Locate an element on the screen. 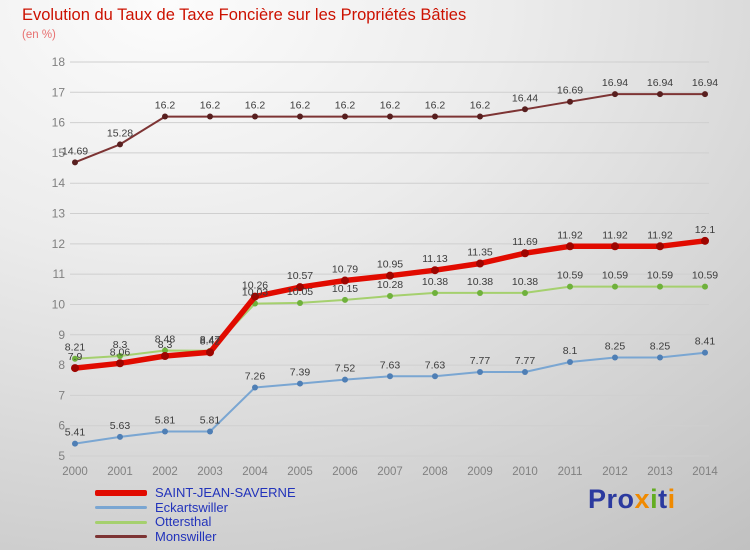 The height and width of the screenshot is (550, 750). svg-text: 18 is located at coordinates (59, 62).